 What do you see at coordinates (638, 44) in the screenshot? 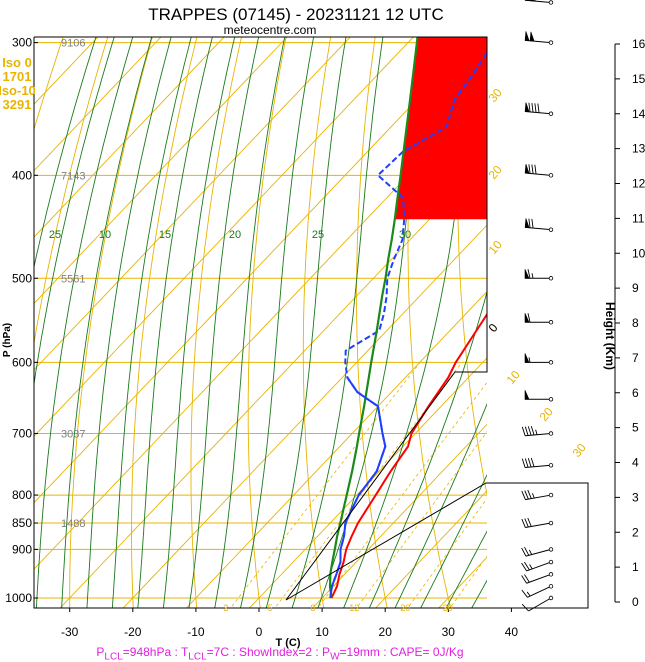
I see `height-tick-label: 16` at bounding box center [638, 44].